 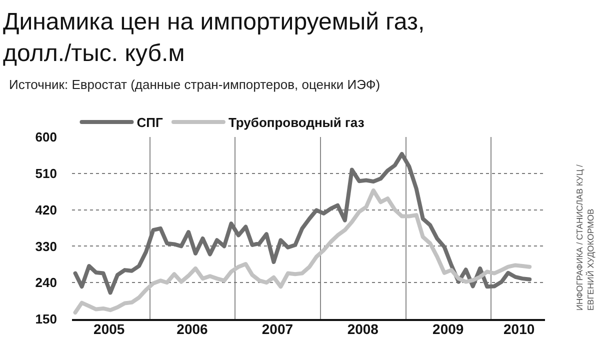 What do you see at coordinates (192, 329) in the screenshot?
I see `x-tick-label: 2006` at bounding box center [192, 329].